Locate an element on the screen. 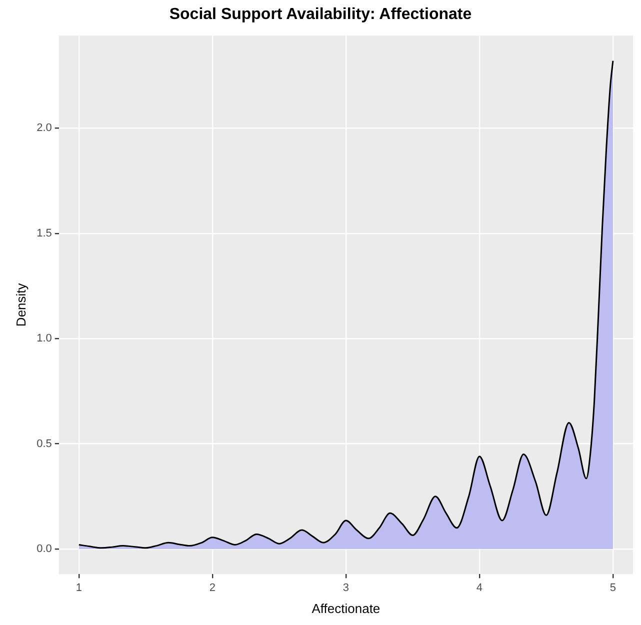  chart-title: Social Support Availability: Affectionate is located at coordinates (320, 15).